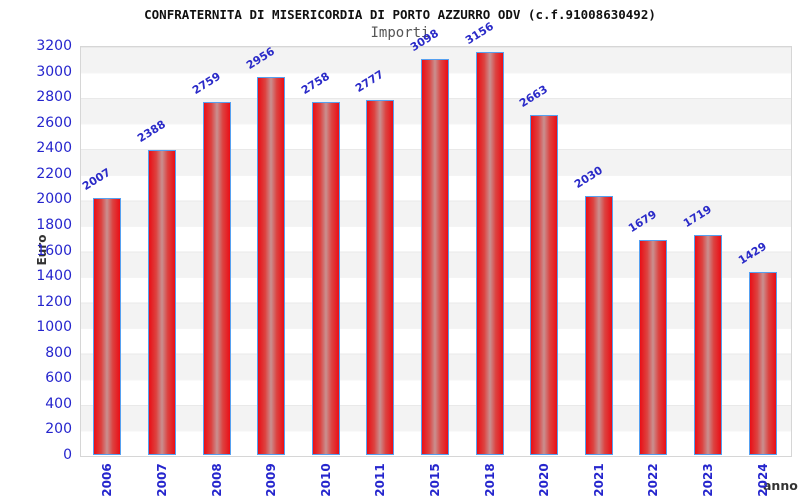 This screenshot has width=800, height=500. Describe the element at coordinates (544, 284) in the screenshot. I see `bar-2020` at that location.